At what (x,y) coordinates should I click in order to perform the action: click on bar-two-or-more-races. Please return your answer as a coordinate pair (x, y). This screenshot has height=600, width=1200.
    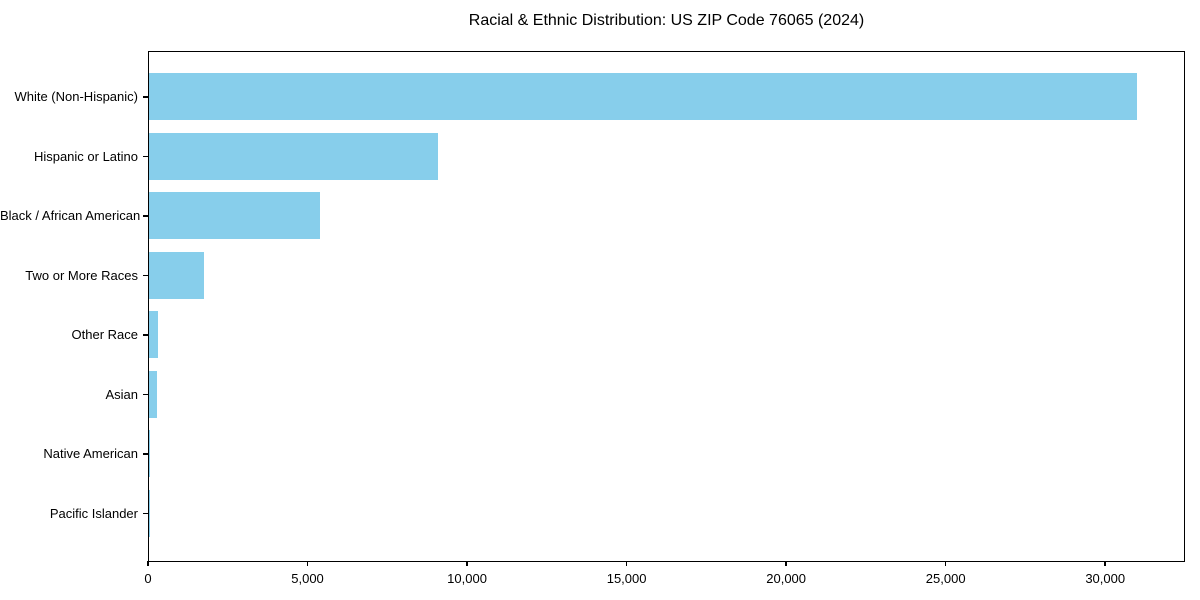
    Looking at the image, I should click on (176, 275).